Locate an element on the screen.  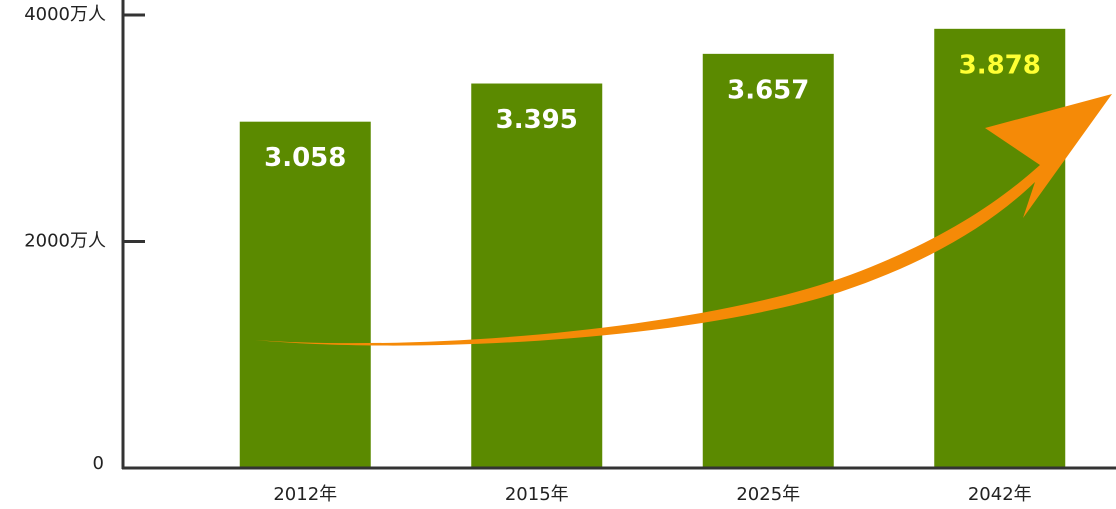
value-label: 3.878 is located at coordinates (1000, 65).